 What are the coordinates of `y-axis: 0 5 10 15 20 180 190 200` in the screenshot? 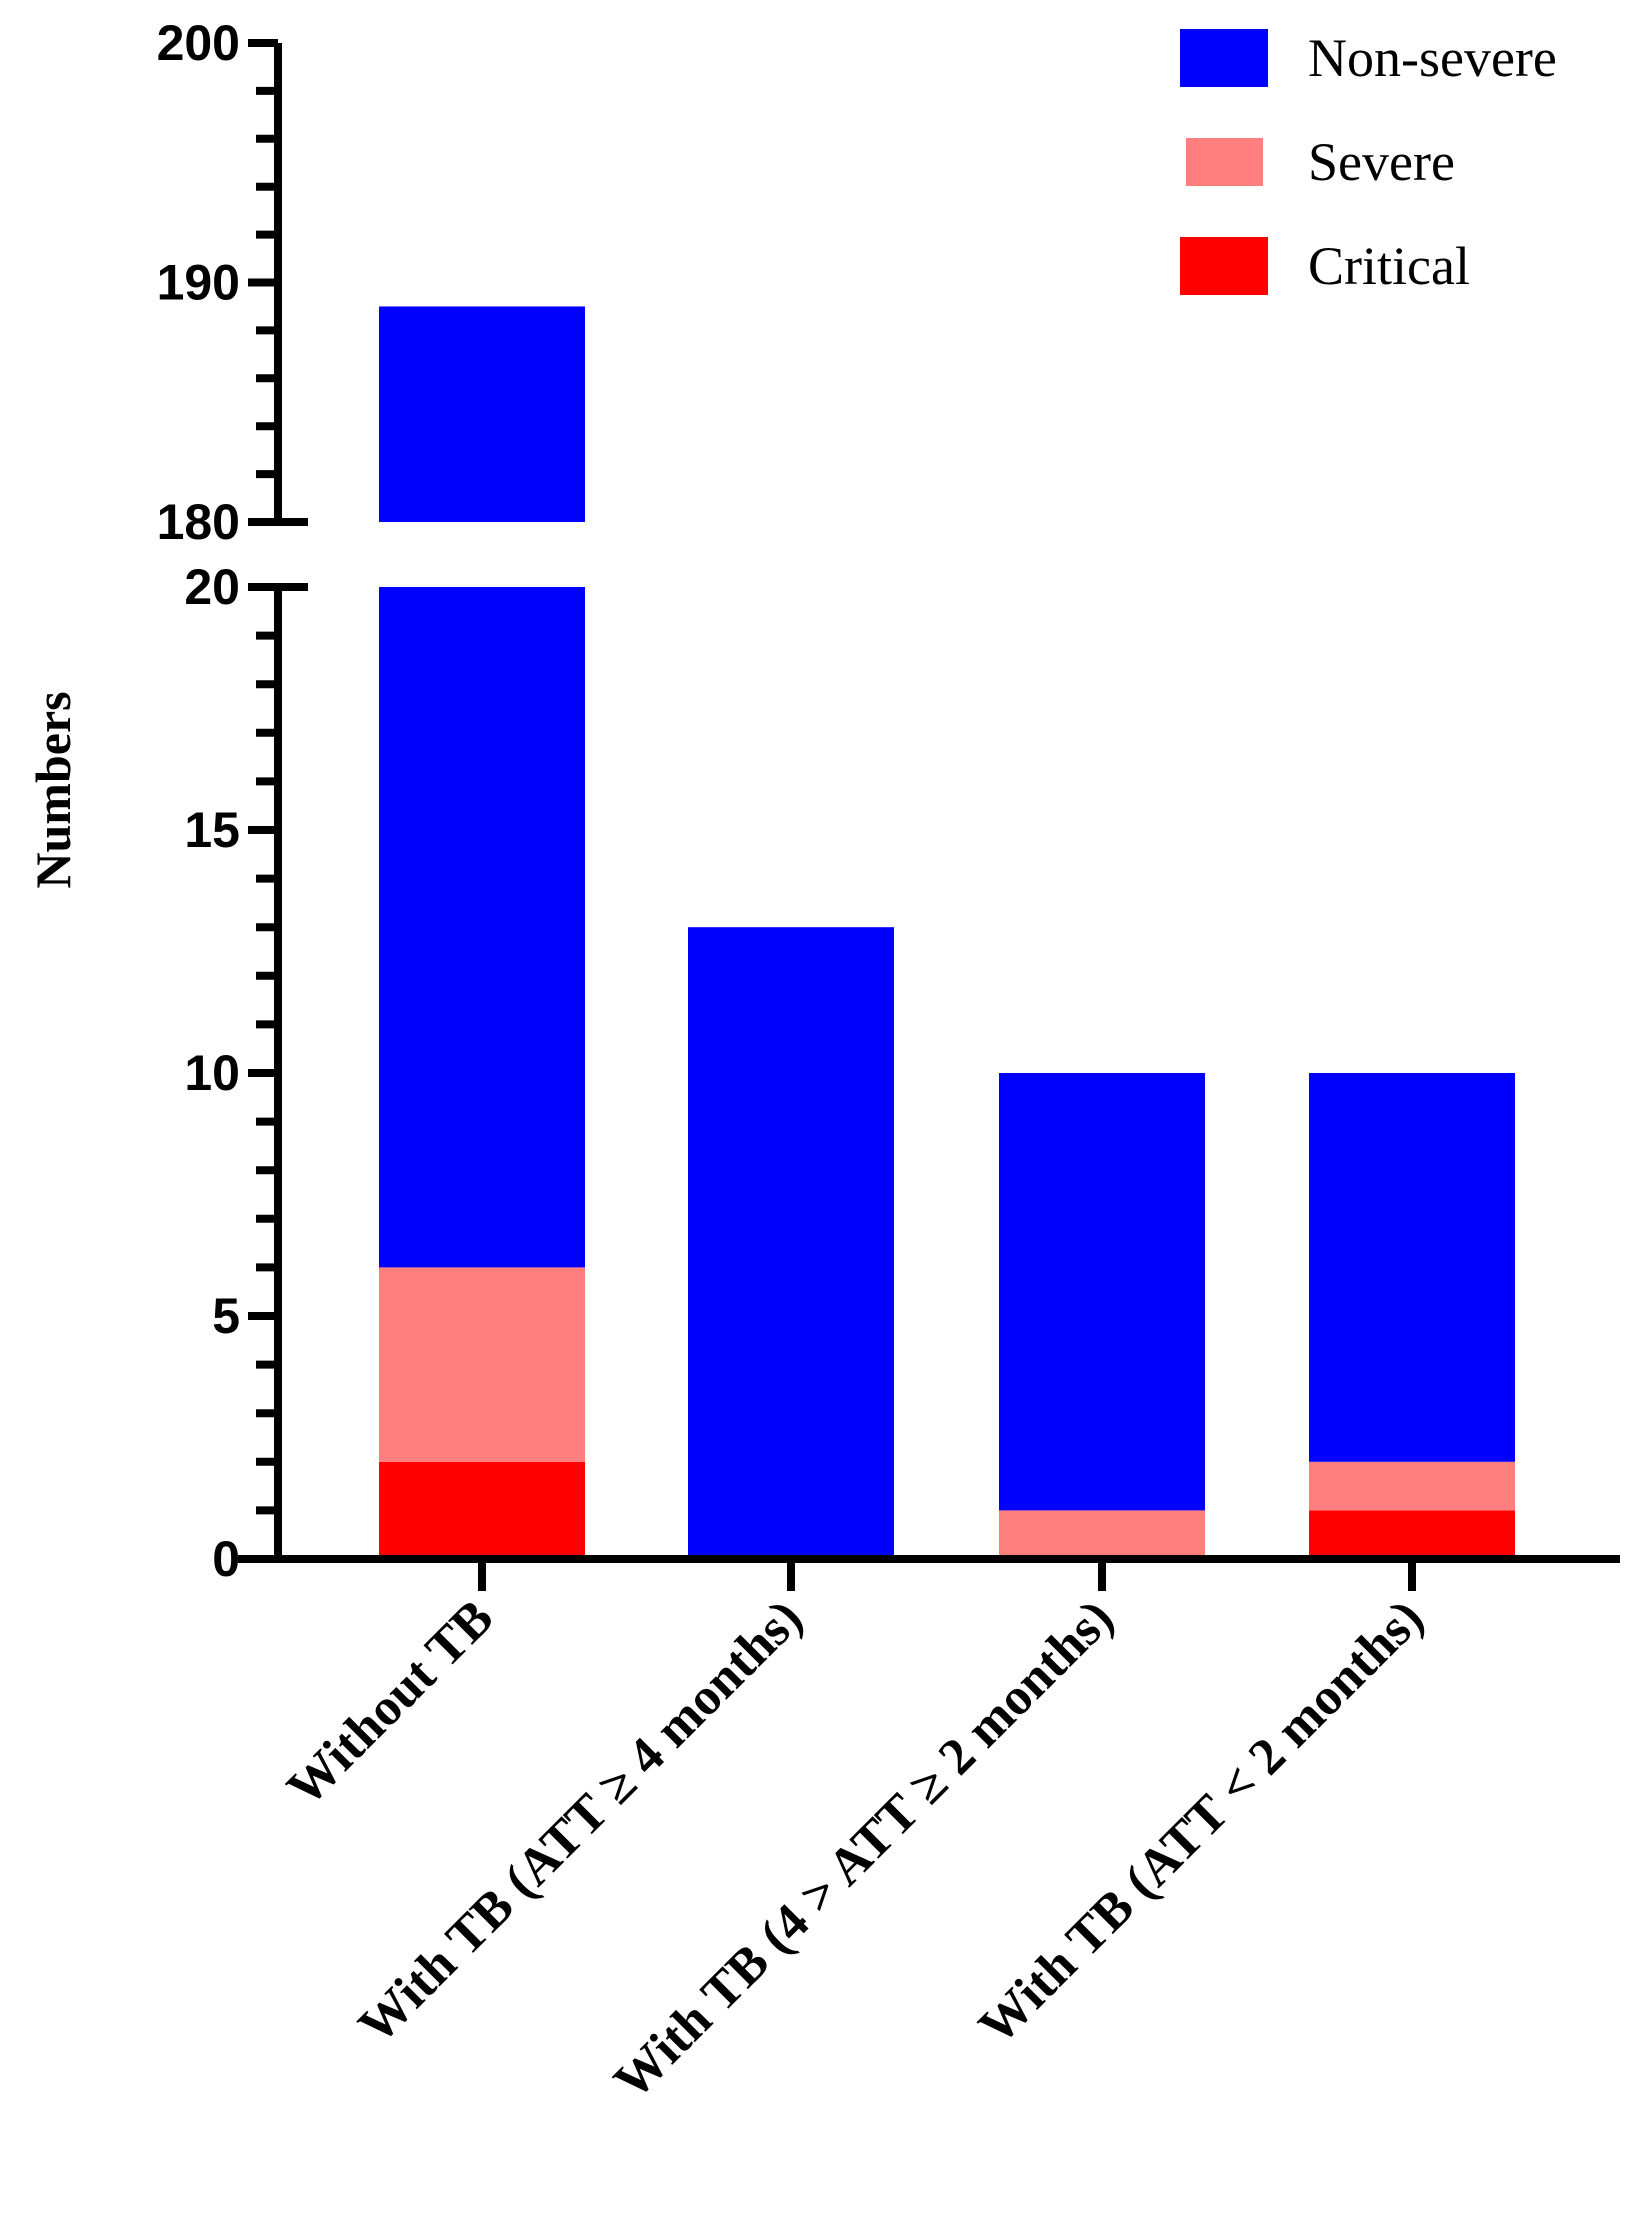 It's located at (232, 801).